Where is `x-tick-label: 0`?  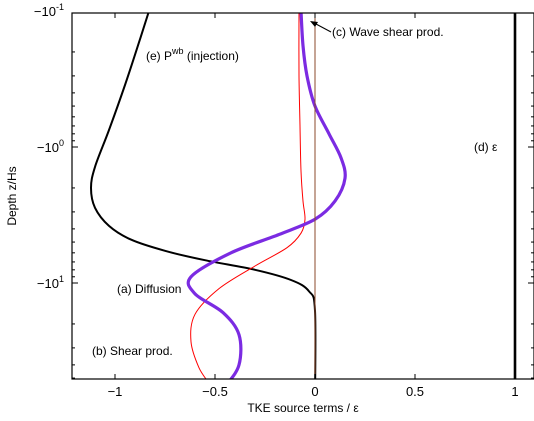
x-tick-label: 0 is located at coordinates (314, 391).